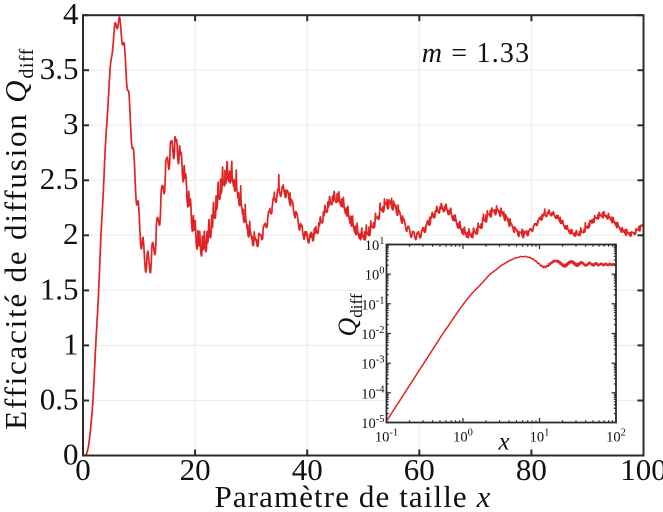 Image resolution: width=663 pixels, height=512 pixels. What do you see at coordinates (307, 469) in the screenshot?
I see `svg-text: 40` at bounding box center [307, 469].